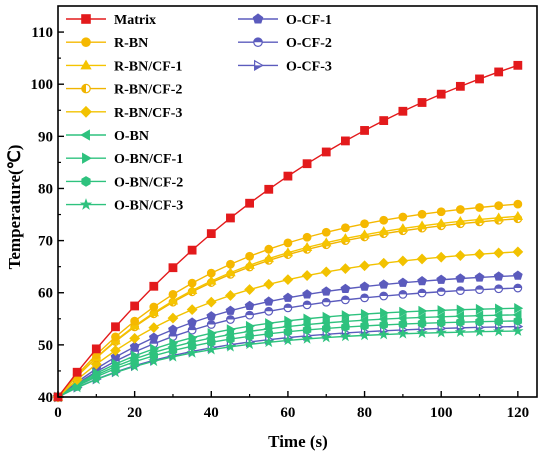 This screenshot has width=550, height=460. I want to click on legend-entry: R-BN/CF-2, so click(124, 90).